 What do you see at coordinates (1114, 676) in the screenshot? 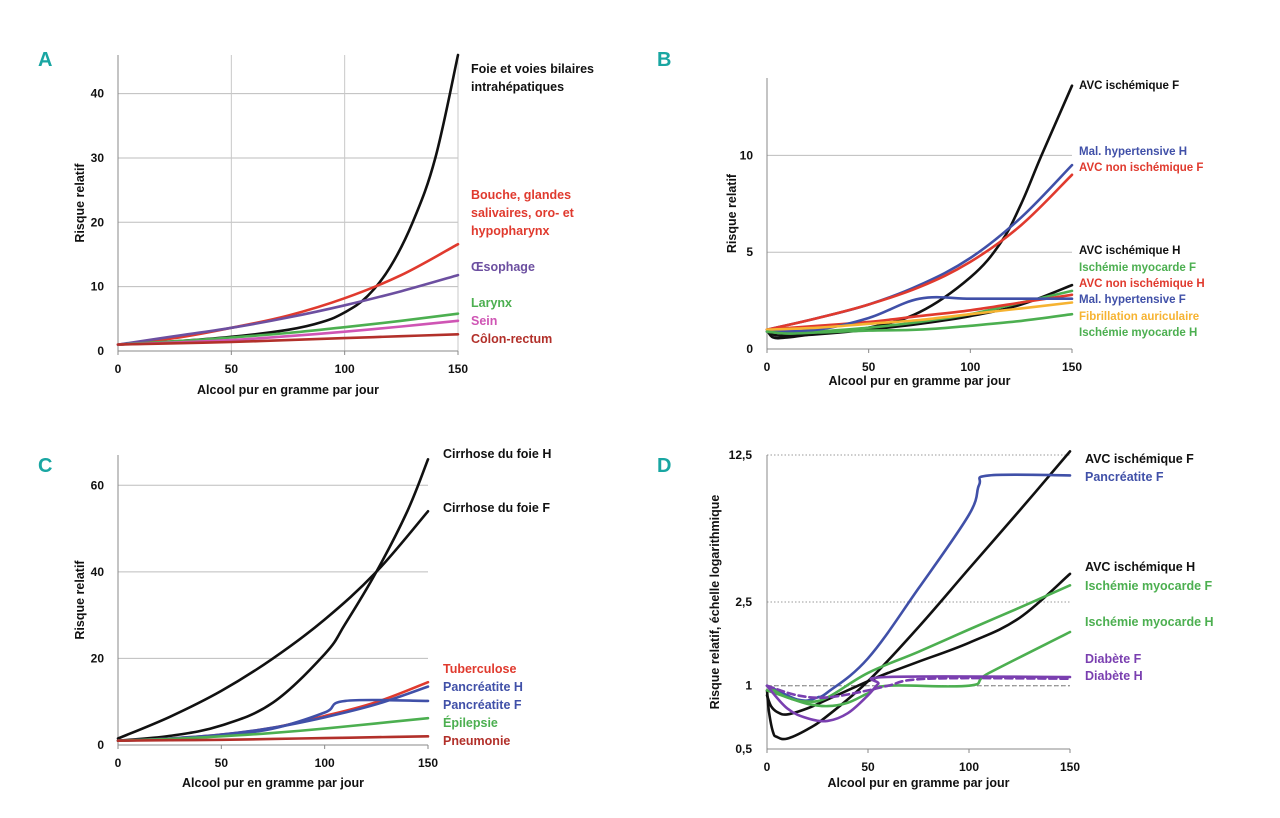
I see `series-label: Diabète H` at bounding box center [1114, 676].